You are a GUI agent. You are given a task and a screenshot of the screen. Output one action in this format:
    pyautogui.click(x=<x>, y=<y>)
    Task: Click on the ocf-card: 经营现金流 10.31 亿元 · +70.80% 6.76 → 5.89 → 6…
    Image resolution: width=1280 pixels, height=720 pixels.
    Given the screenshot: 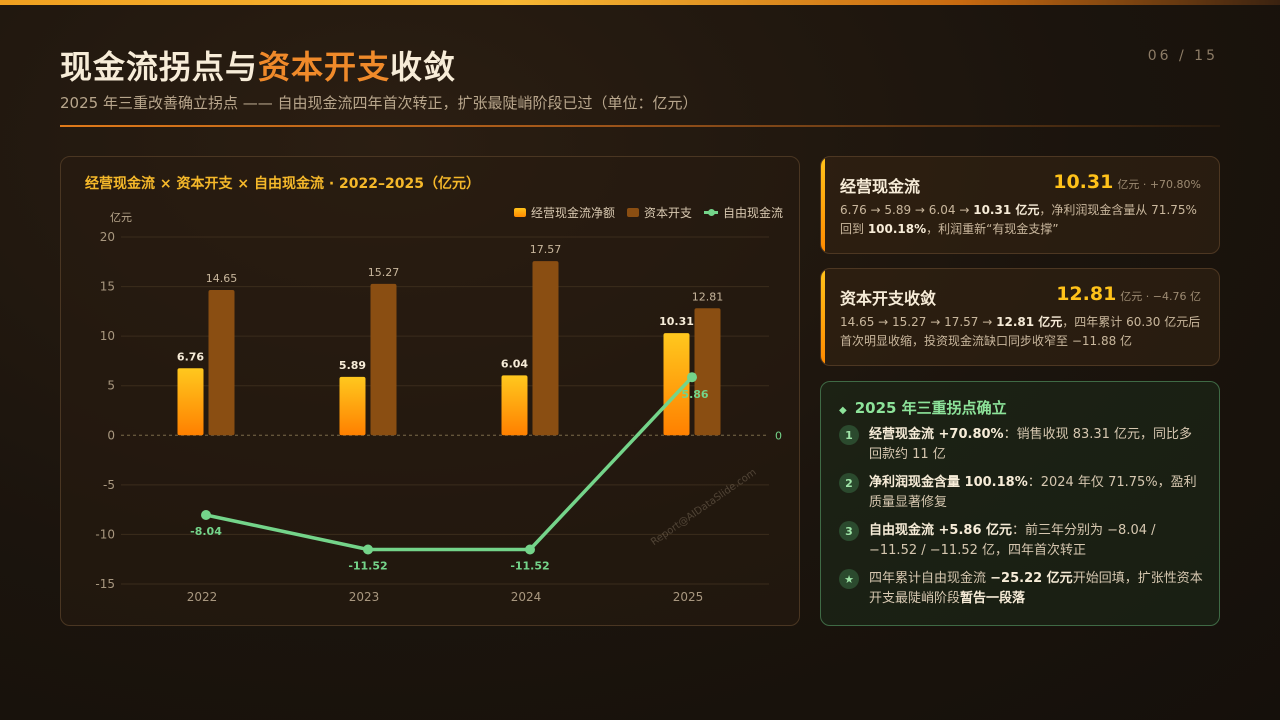 What is the action you would take?
    pyautogui.click(x=1020, y=205)
    